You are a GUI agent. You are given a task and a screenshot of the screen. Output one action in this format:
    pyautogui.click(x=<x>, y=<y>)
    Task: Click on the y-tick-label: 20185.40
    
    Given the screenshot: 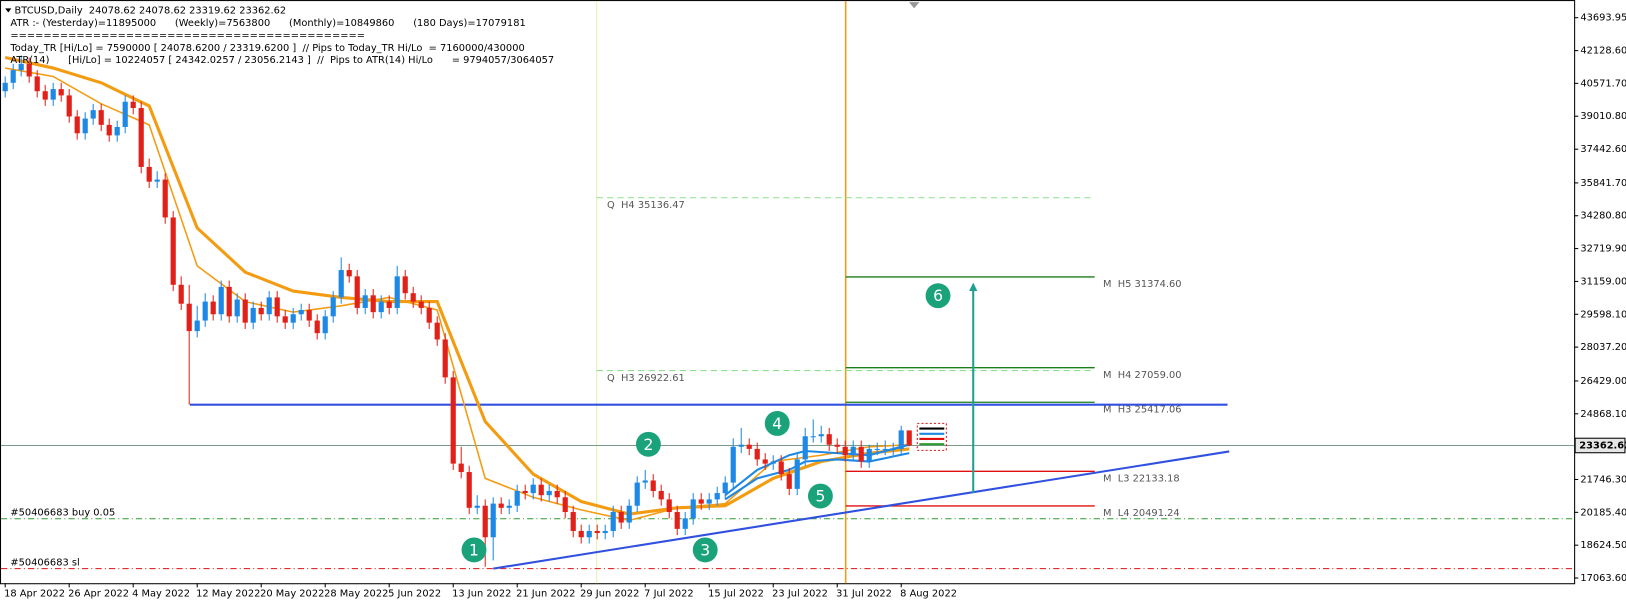 What is the action you would take?
    pyautogui.click(x=1603, y=512)
    